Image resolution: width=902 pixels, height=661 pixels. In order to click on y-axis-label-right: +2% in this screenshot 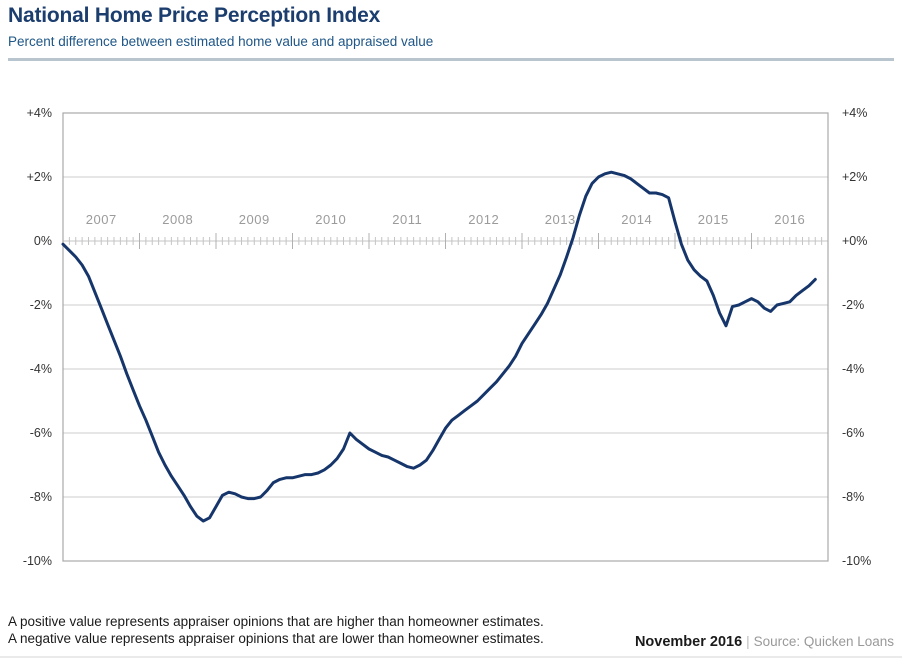, I will do `click(855, 177)`.